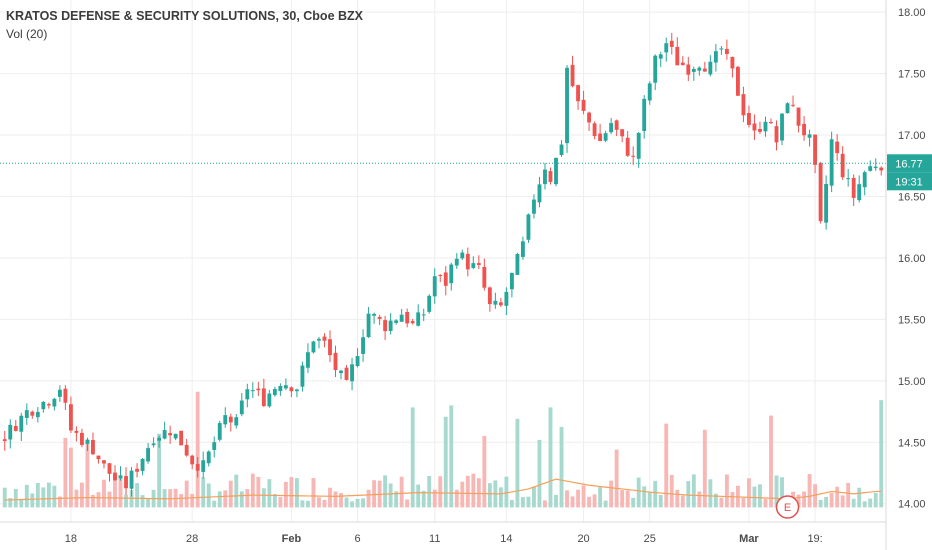 The image size is (932, 550). I want to click on y-tick-label: 14.50, so click(912, 443).